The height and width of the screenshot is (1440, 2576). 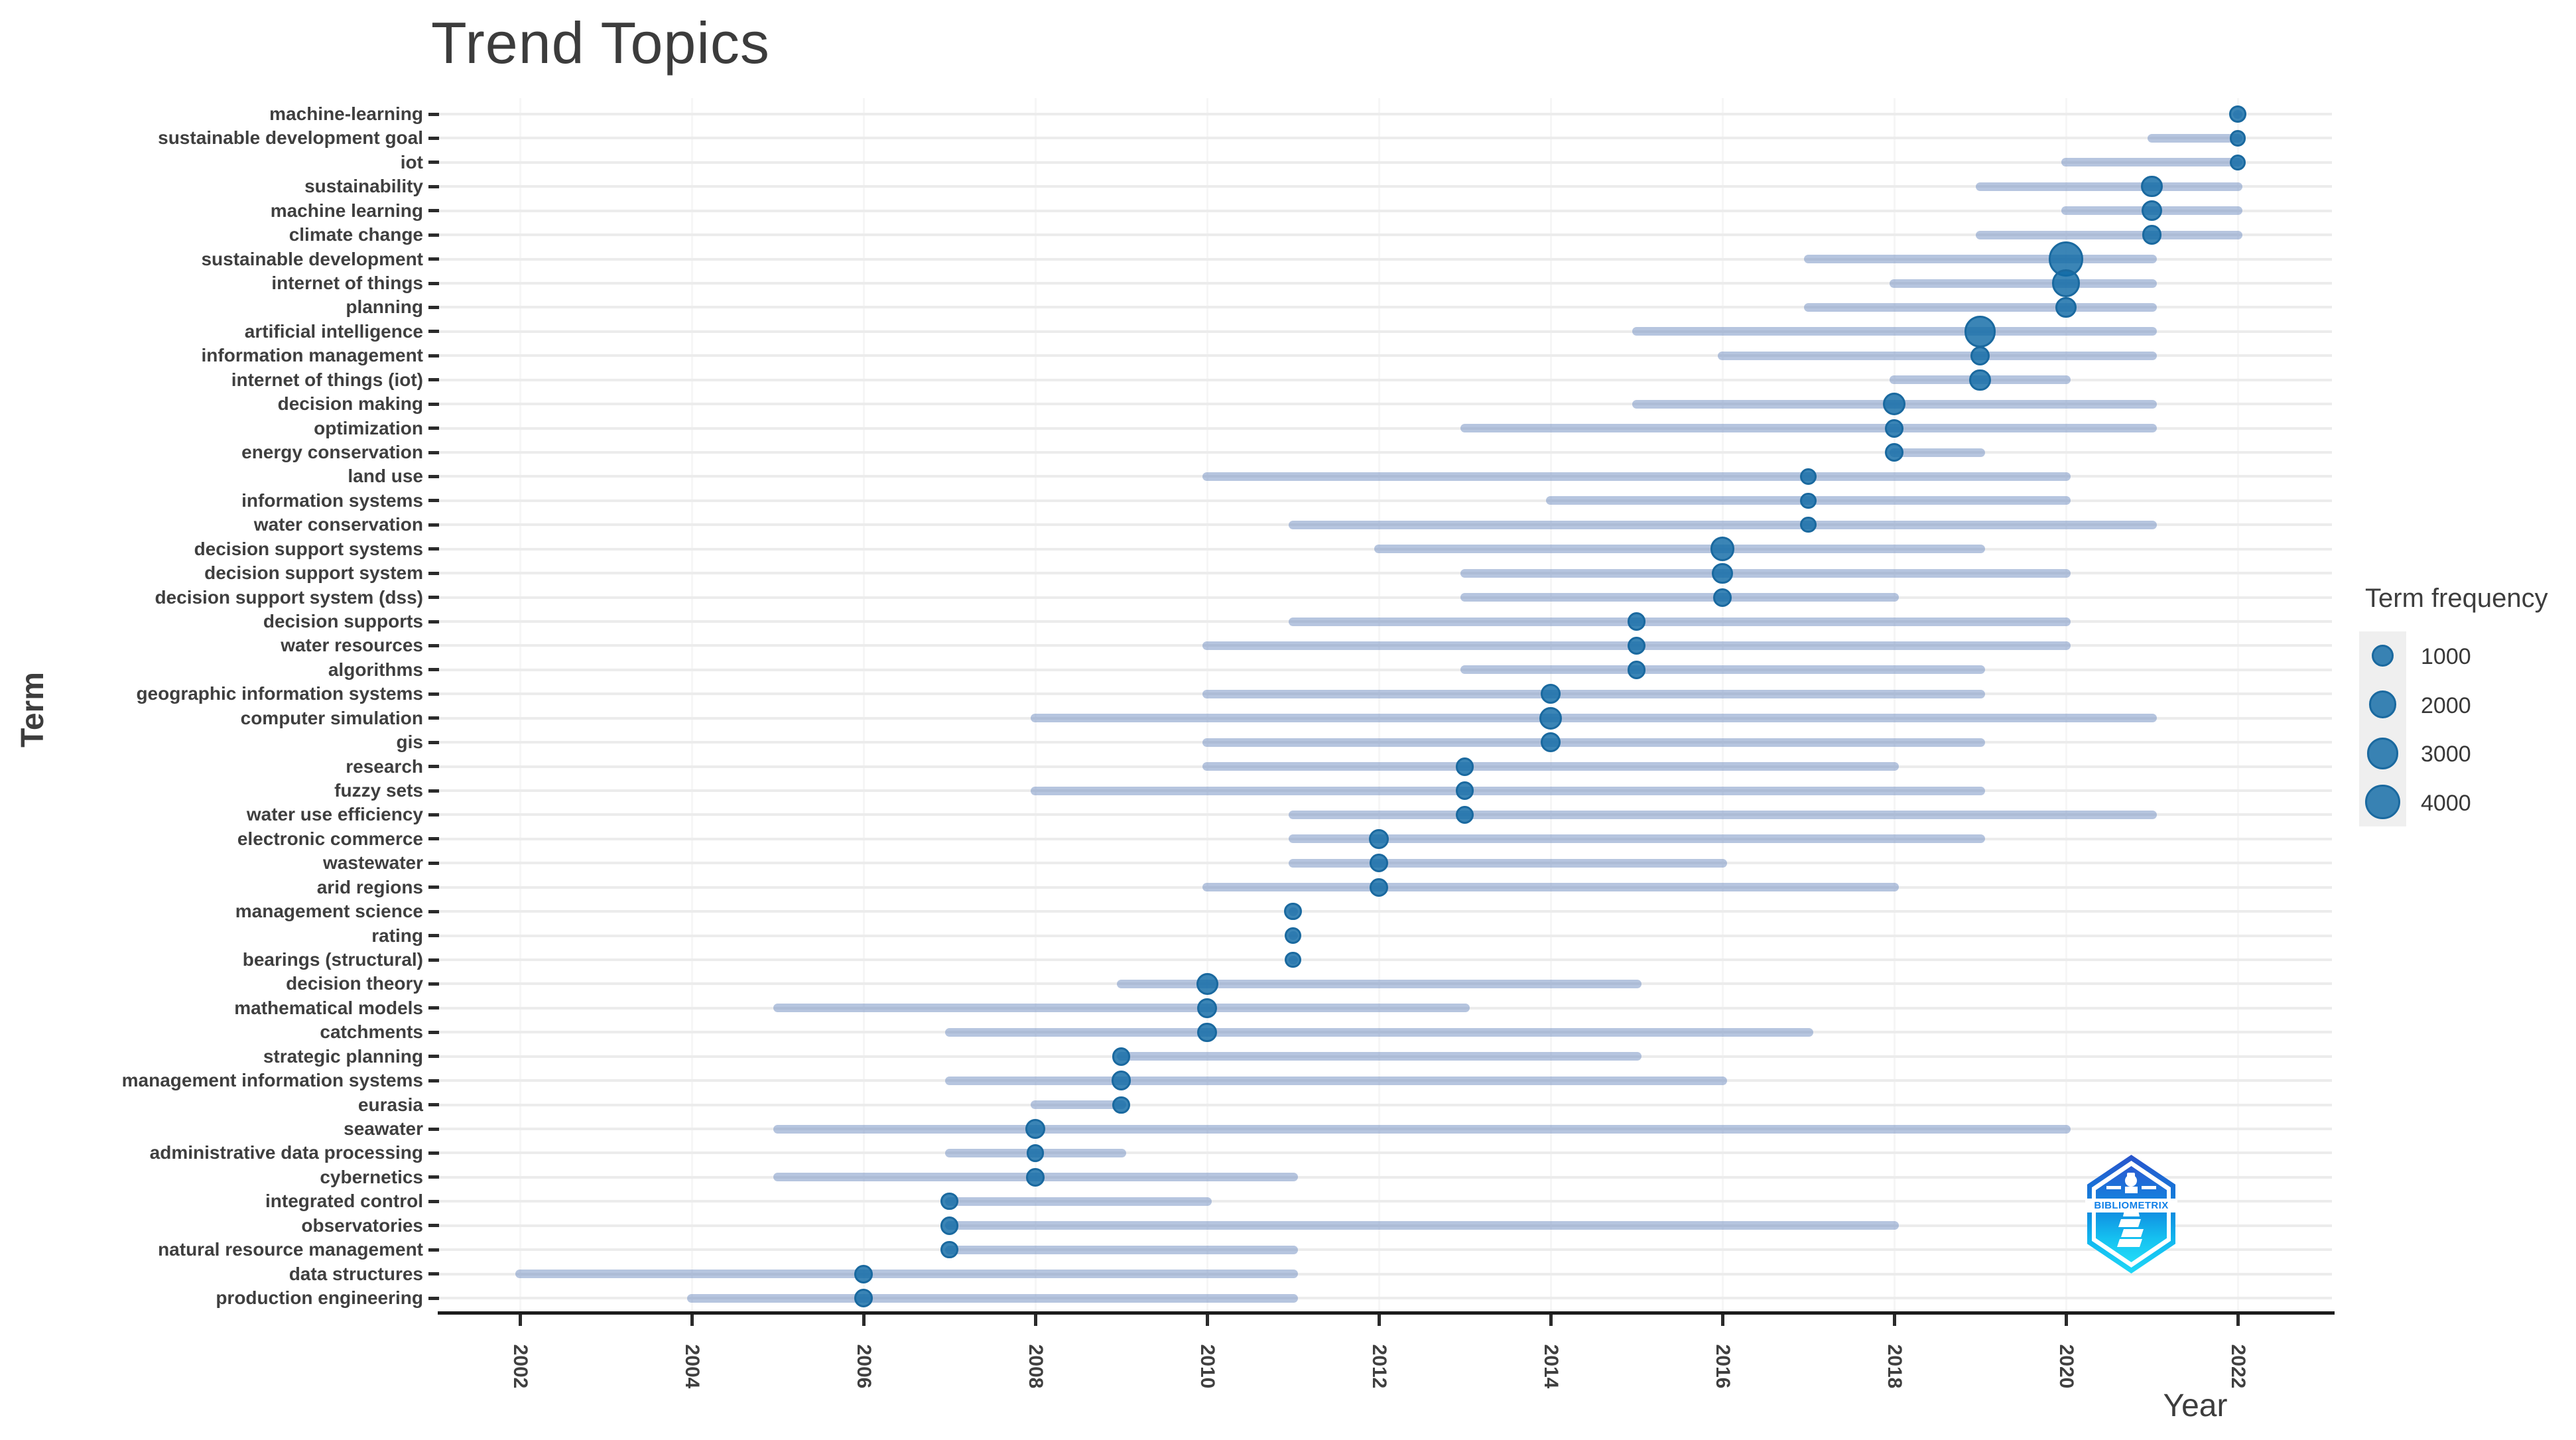 What do you see at coordinates (362, 1225) in the screenshot?
I see `y-tick-label: observatories` at bounding box center [362, 1225].